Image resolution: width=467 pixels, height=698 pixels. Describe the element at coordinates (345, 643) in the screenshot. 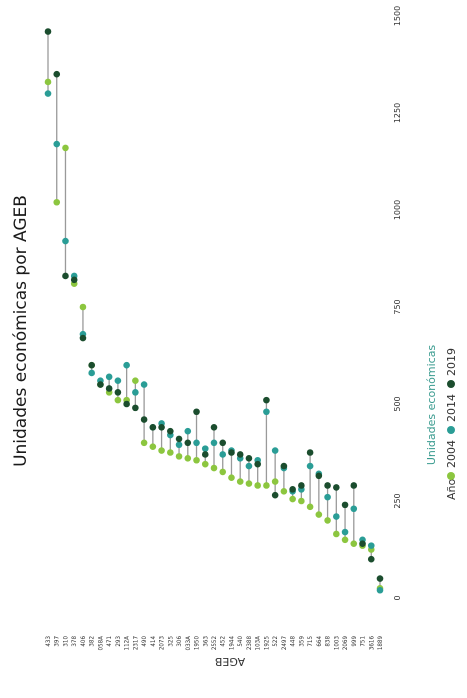

I see `category-label: 2069` at that location.